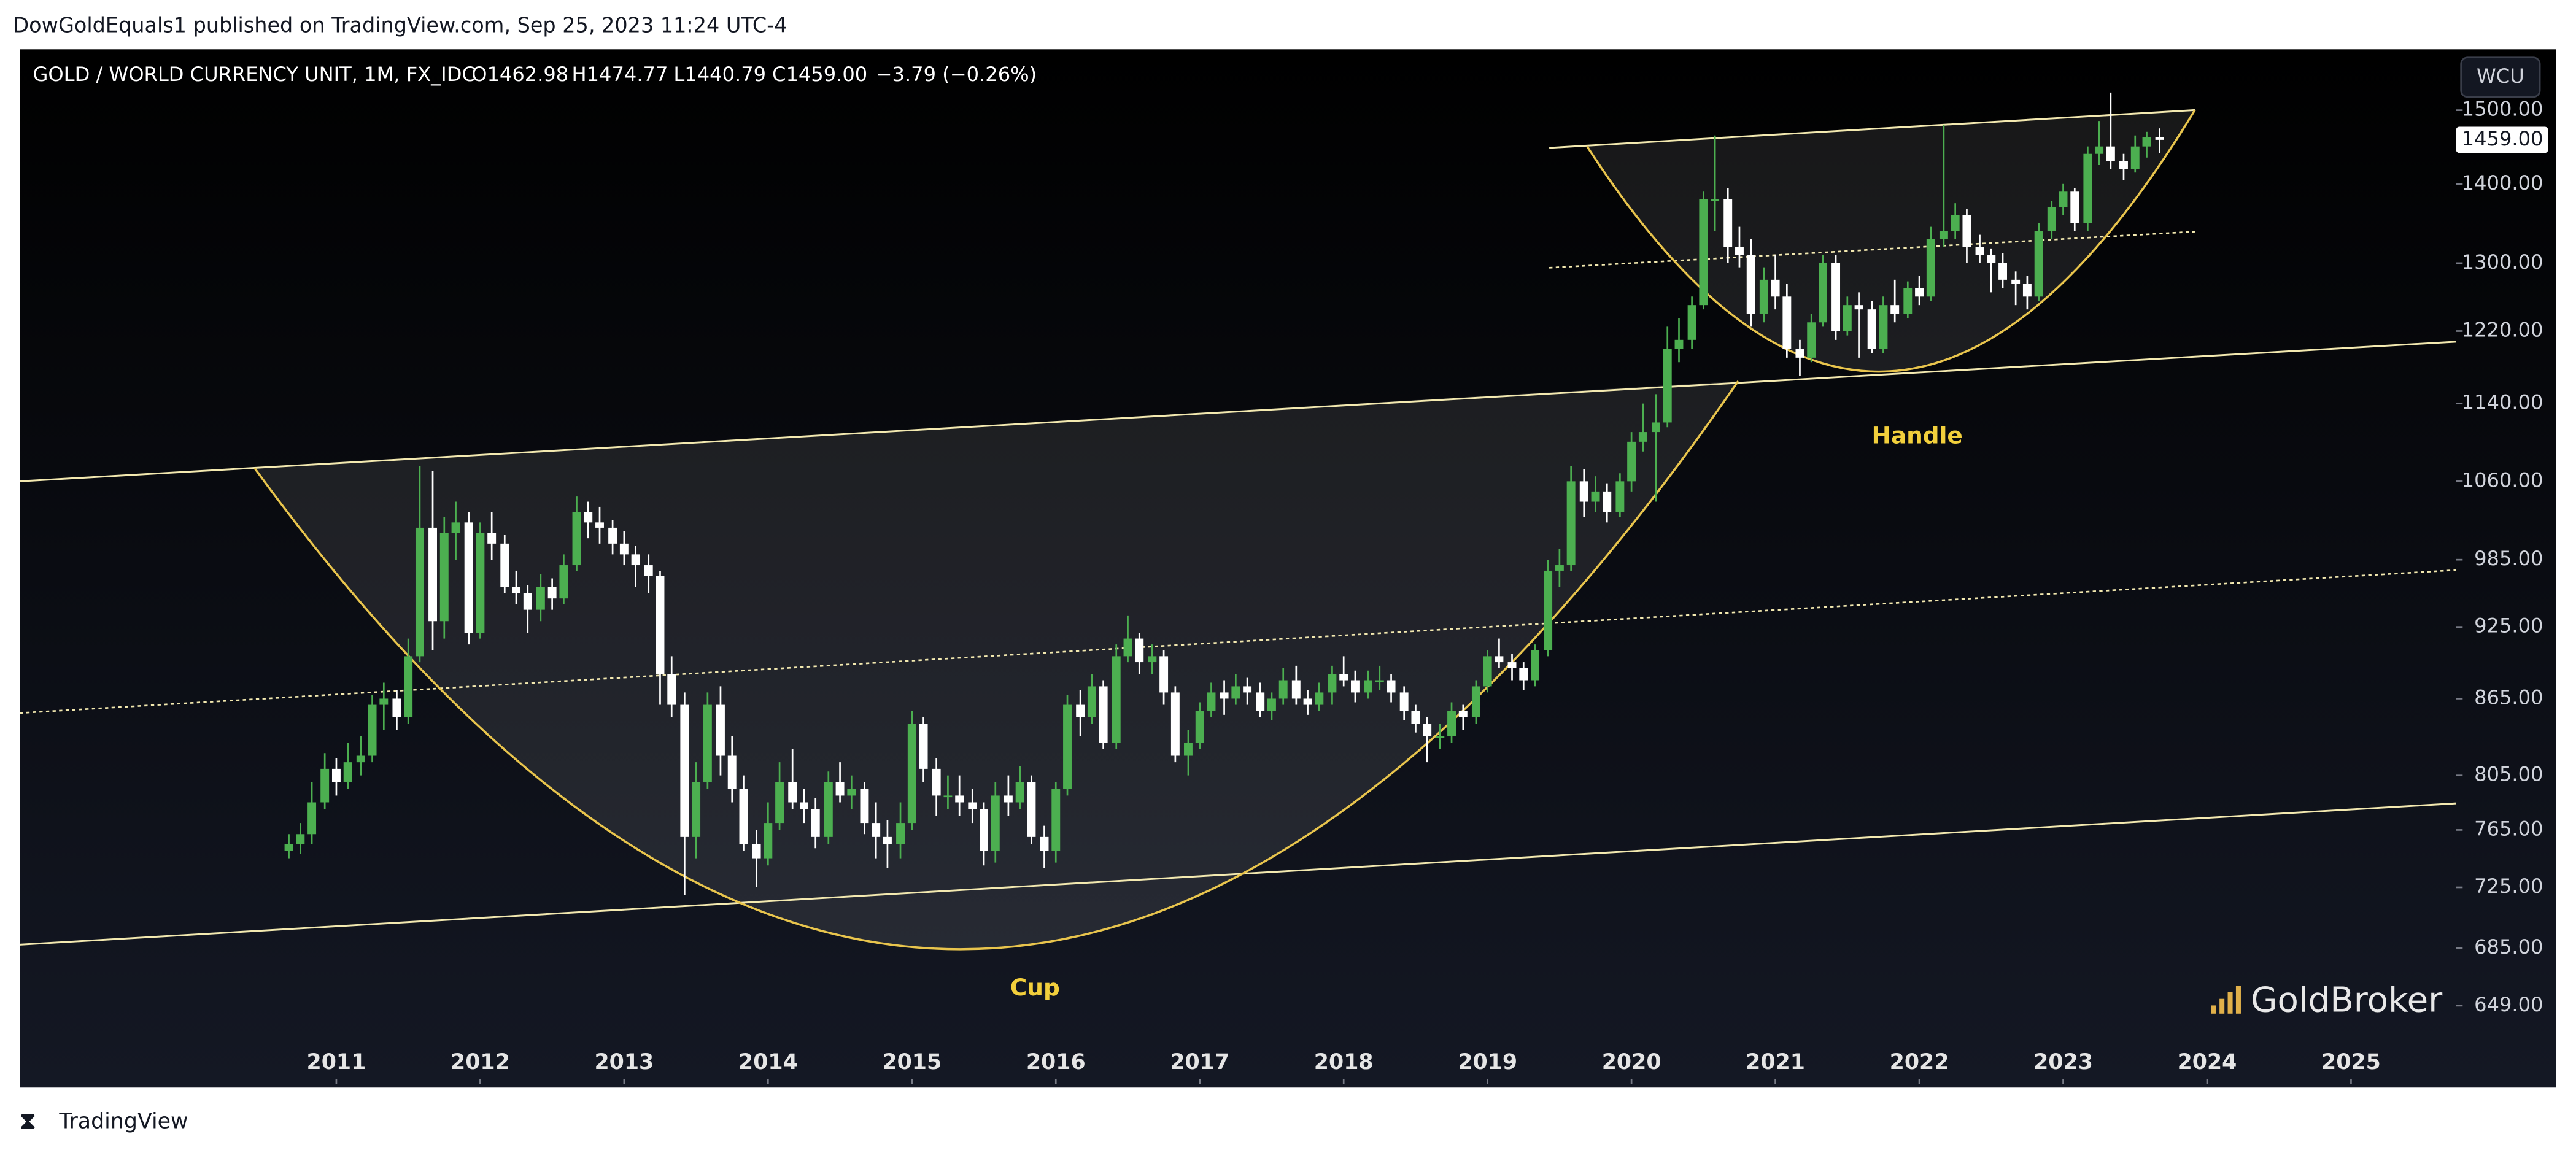  What do you see at coordinates (2063, 1062) in the screenshot?
I see `x-tick-label: 2023` at bounding box center [2063, 1062].